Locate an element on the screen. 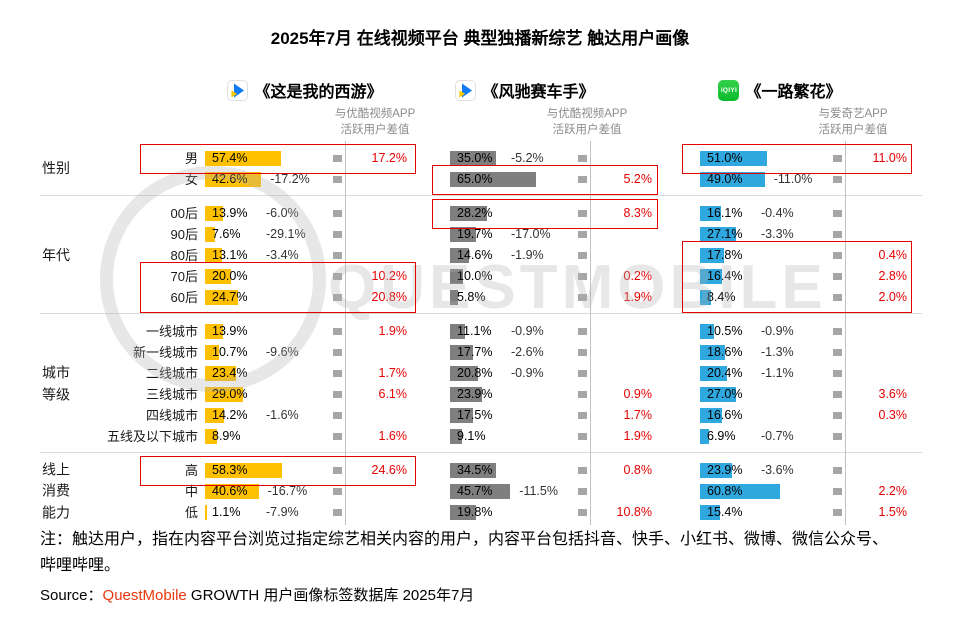  diff-value: 0.9% is located at coordinates (638, 394).